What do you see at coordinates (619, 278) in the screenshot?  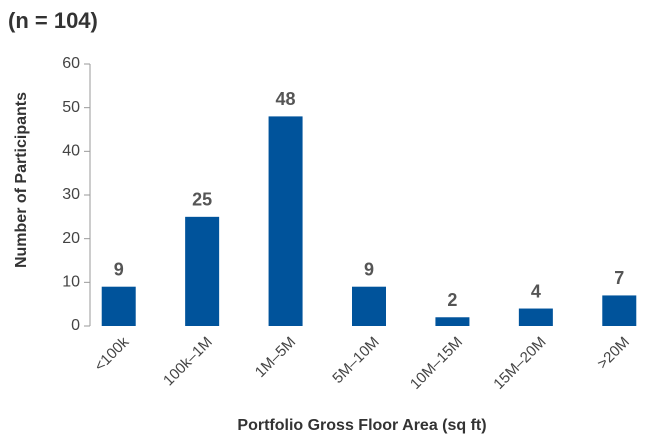 I see `data-label: 7` at bounding box center [619, 278].